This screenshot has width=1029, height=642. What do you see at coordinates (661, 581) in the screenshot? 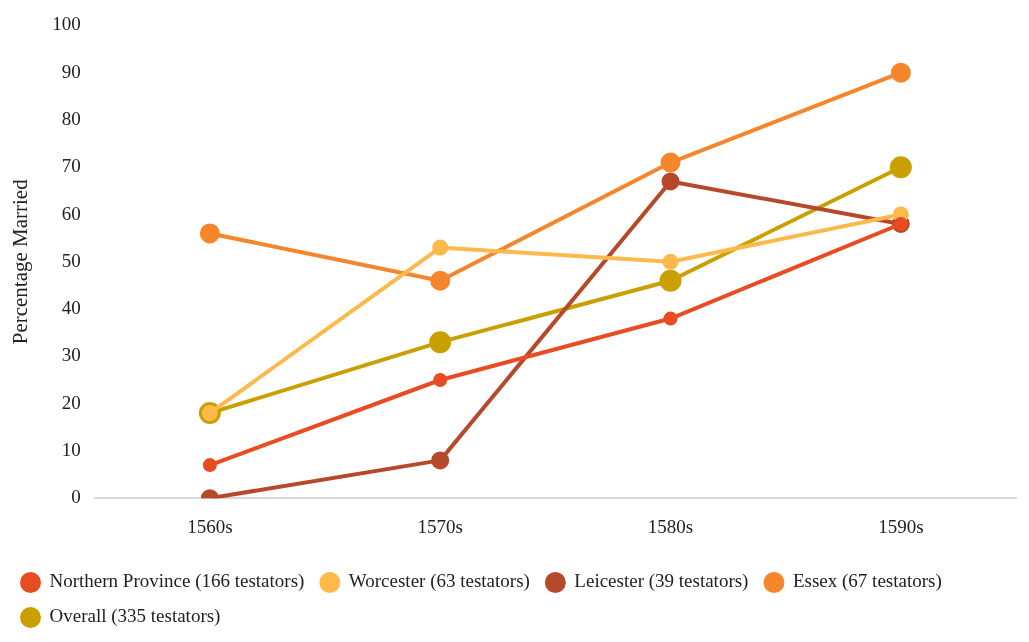
I see `legend-label: Leicester (39 testators)` at bounding box center [661, 581].